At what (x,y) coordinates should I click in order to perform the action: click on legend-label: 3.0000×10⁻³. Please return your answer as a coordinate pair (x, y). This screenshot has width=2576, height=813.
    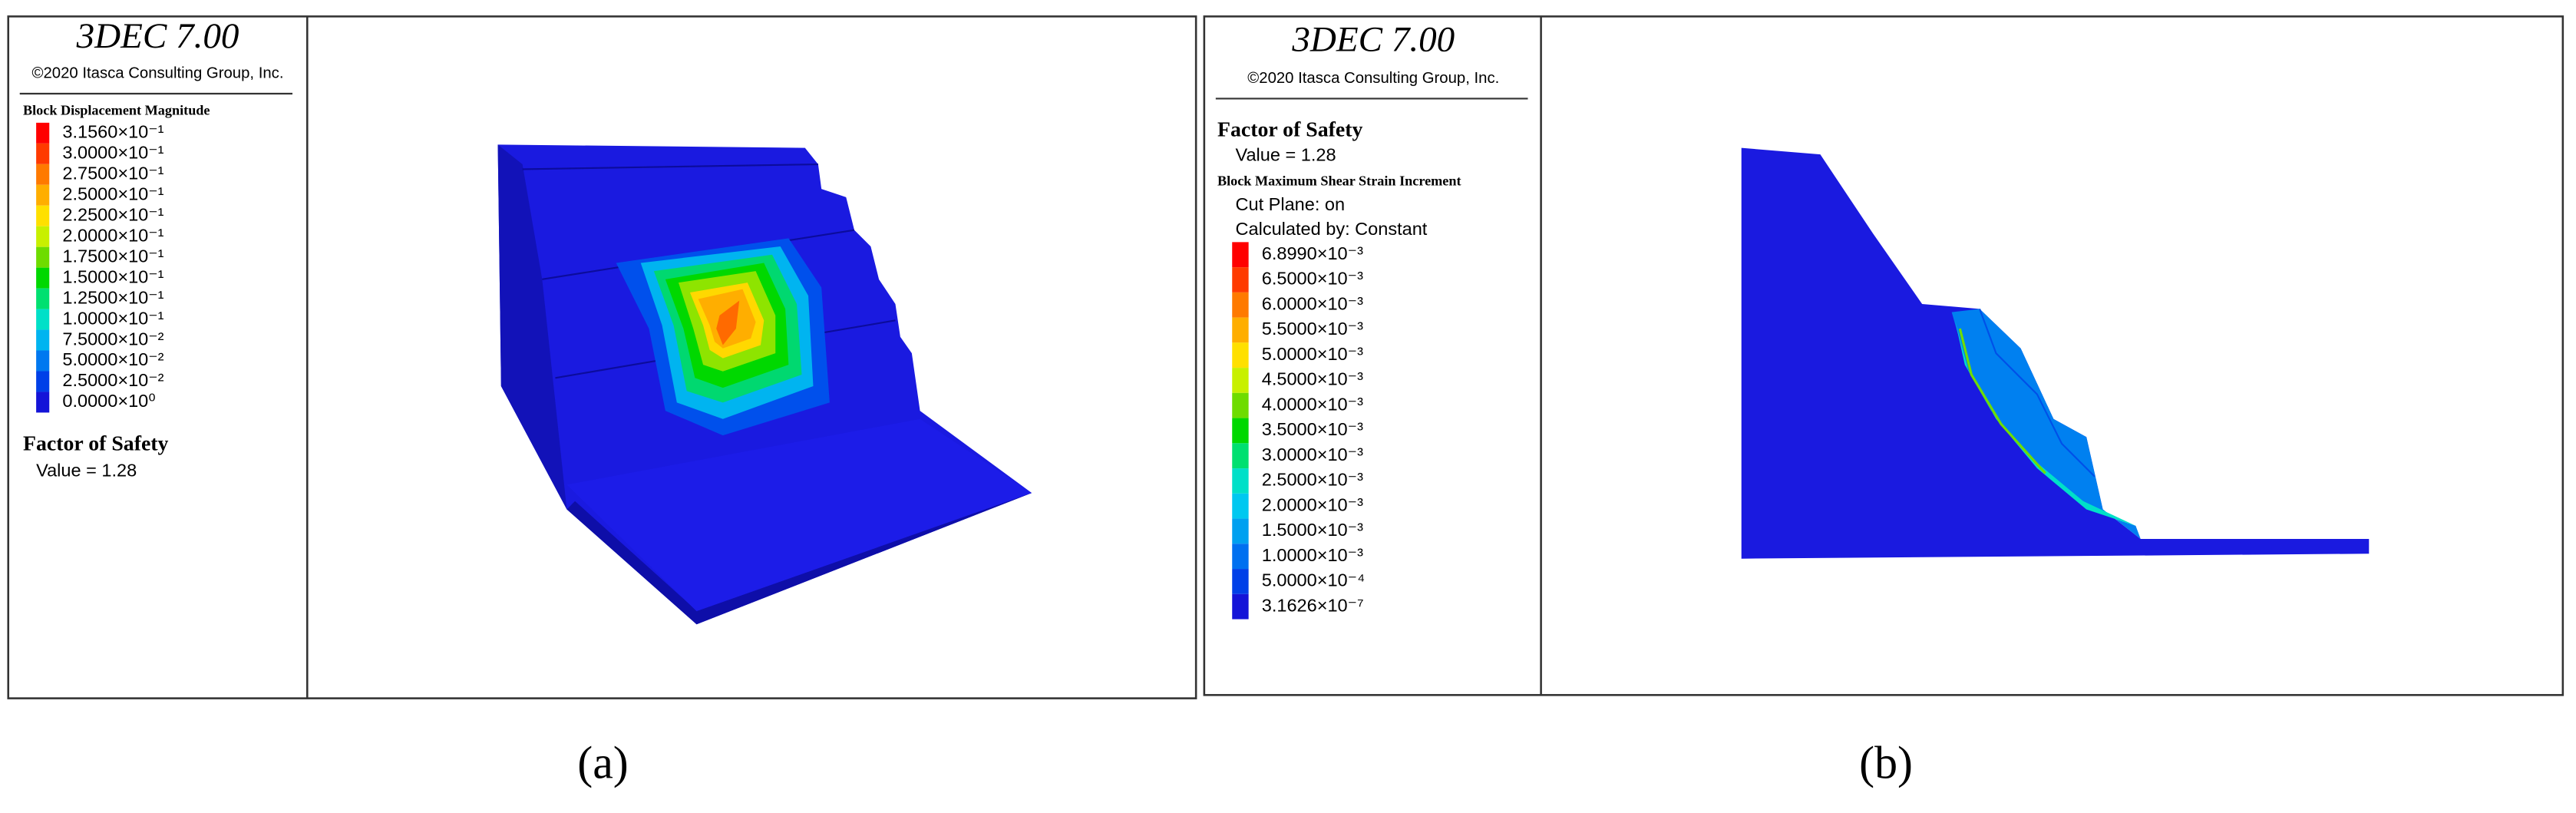
    Looking at the image, I should click on (1312, 454).